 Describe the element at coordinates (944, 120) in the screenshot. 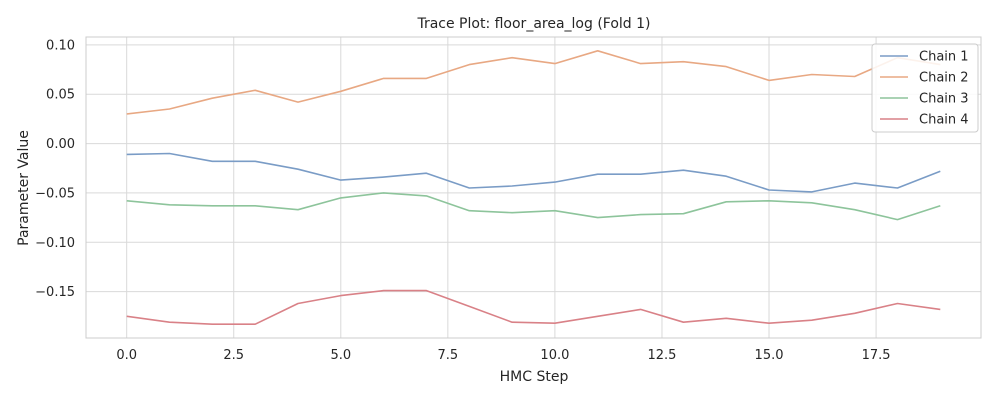

I see `legend-label: Chain 4` at that location.